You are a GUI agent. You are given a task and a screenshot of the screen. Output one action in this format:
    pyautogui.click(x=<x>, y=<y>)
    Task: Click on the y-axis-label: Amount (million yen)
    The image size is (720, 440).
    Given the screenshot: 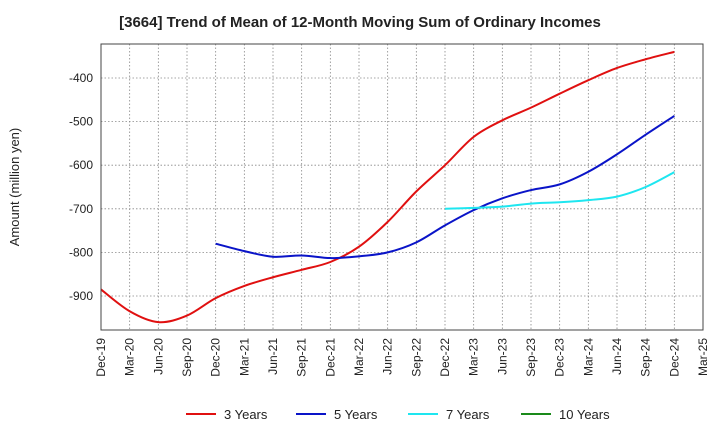 What is the action you would take?
    pyautogui.click(x=14, y=187)
    